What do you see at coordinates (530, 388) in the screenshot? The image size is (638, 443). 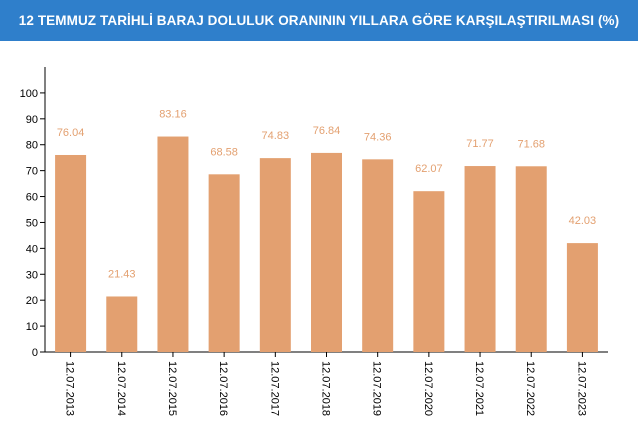 I see `x-tick-label: 12.07.2022` at bounding box center [530, 388].